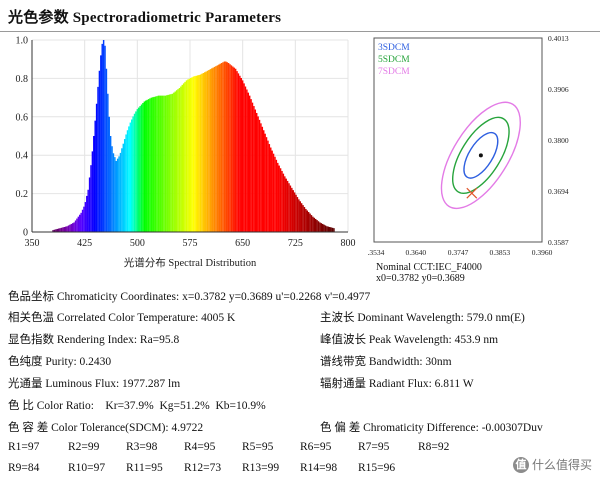  What do you see at coordinates (22, 117) in the screenshot?
I see `y-tick-label: 0.6` at bounding box center [22, 117].